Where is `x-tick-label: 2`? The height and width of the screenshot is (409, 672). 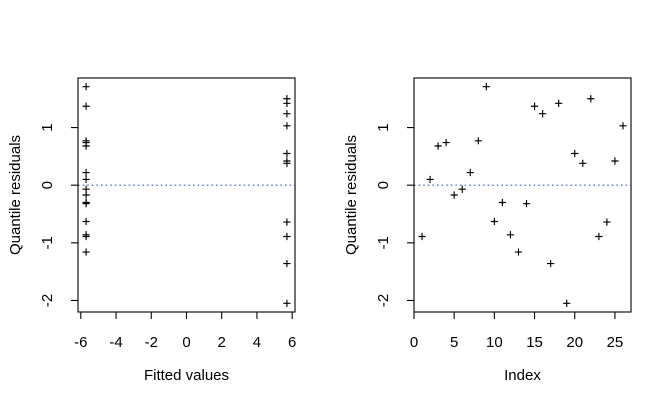
x-tick-label: 2 is located at coordinates (222, 342).